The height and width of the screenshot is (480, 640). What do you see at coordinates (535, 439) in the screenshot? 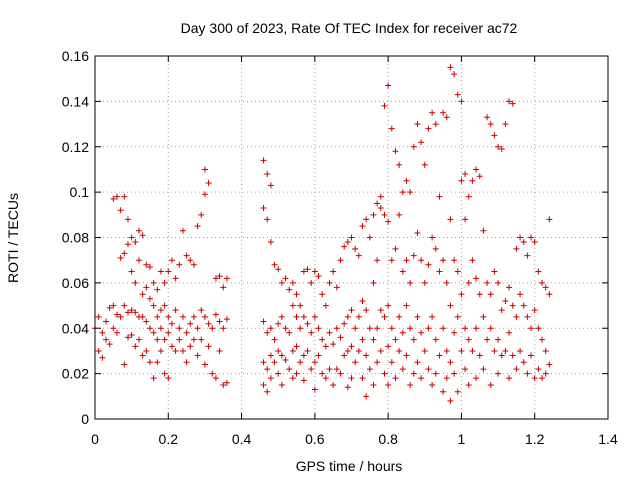
I see `x-tick-label: 1.2` at bounding box center [535, 439].